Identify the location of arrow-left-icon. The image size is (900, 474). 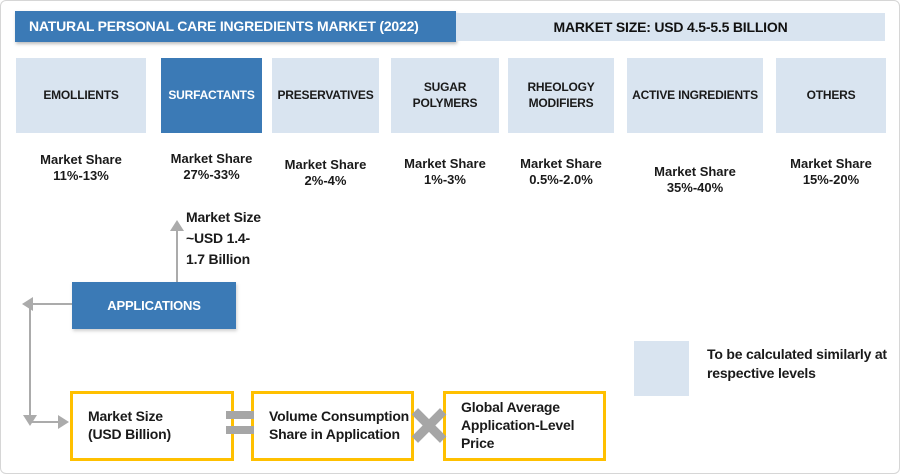
(27, 304).